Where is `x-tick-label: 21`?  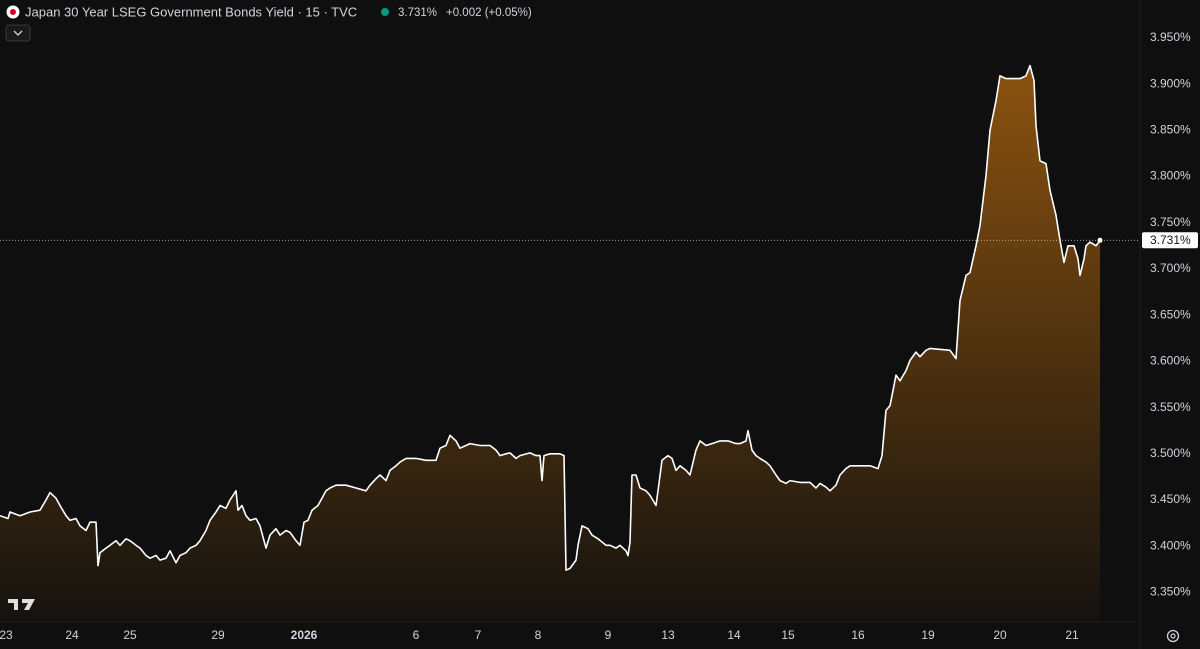
x-tick-label: 21 is located at coordinates (1072, 635).